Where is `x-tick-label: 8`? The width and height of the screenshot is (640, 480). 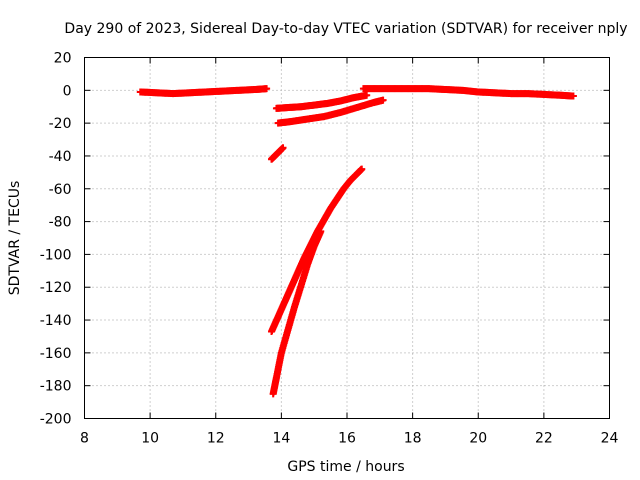
x-tick-label: 8 is located at coordinates (84, 439).